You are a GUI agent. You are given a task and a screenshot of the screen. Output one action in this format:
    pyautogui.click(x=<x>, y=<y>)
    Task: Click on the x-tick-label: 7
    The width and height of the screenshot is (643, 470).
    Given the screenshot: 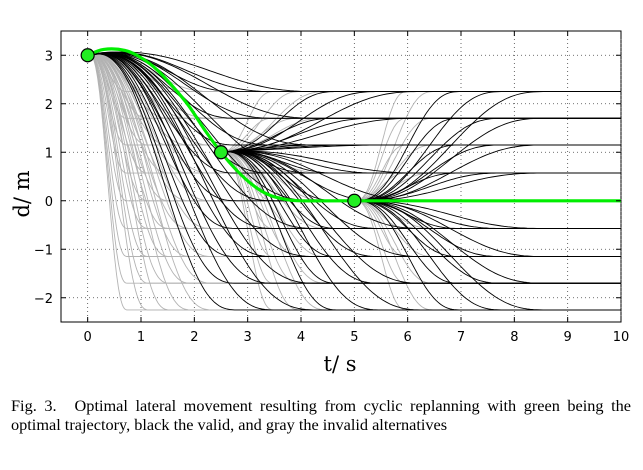 What is the action you would take?
    pyautogui.click(x=461, y=337)
    